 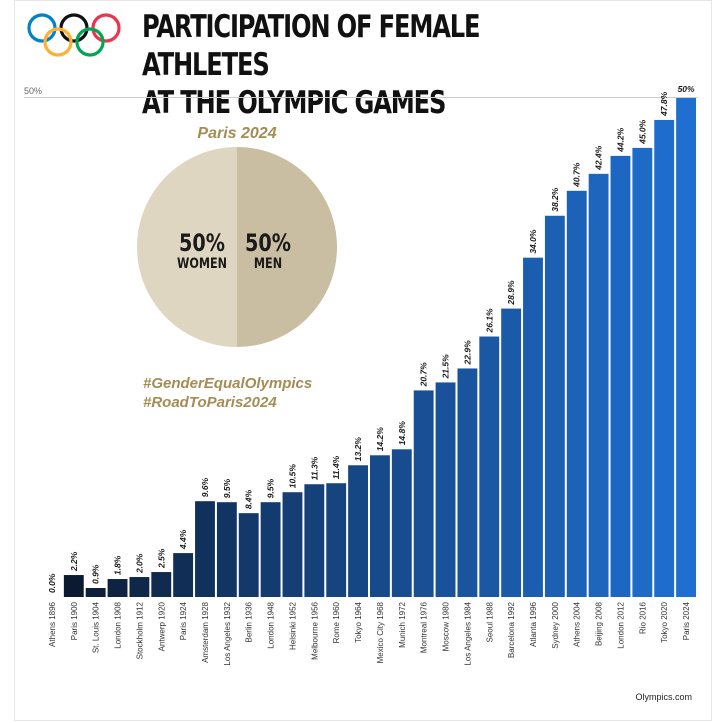 What do you see at coordinates (161, 626) in the screenshot?
I see `category-label: Antwerp 1920` at bounding box center [161, 626].